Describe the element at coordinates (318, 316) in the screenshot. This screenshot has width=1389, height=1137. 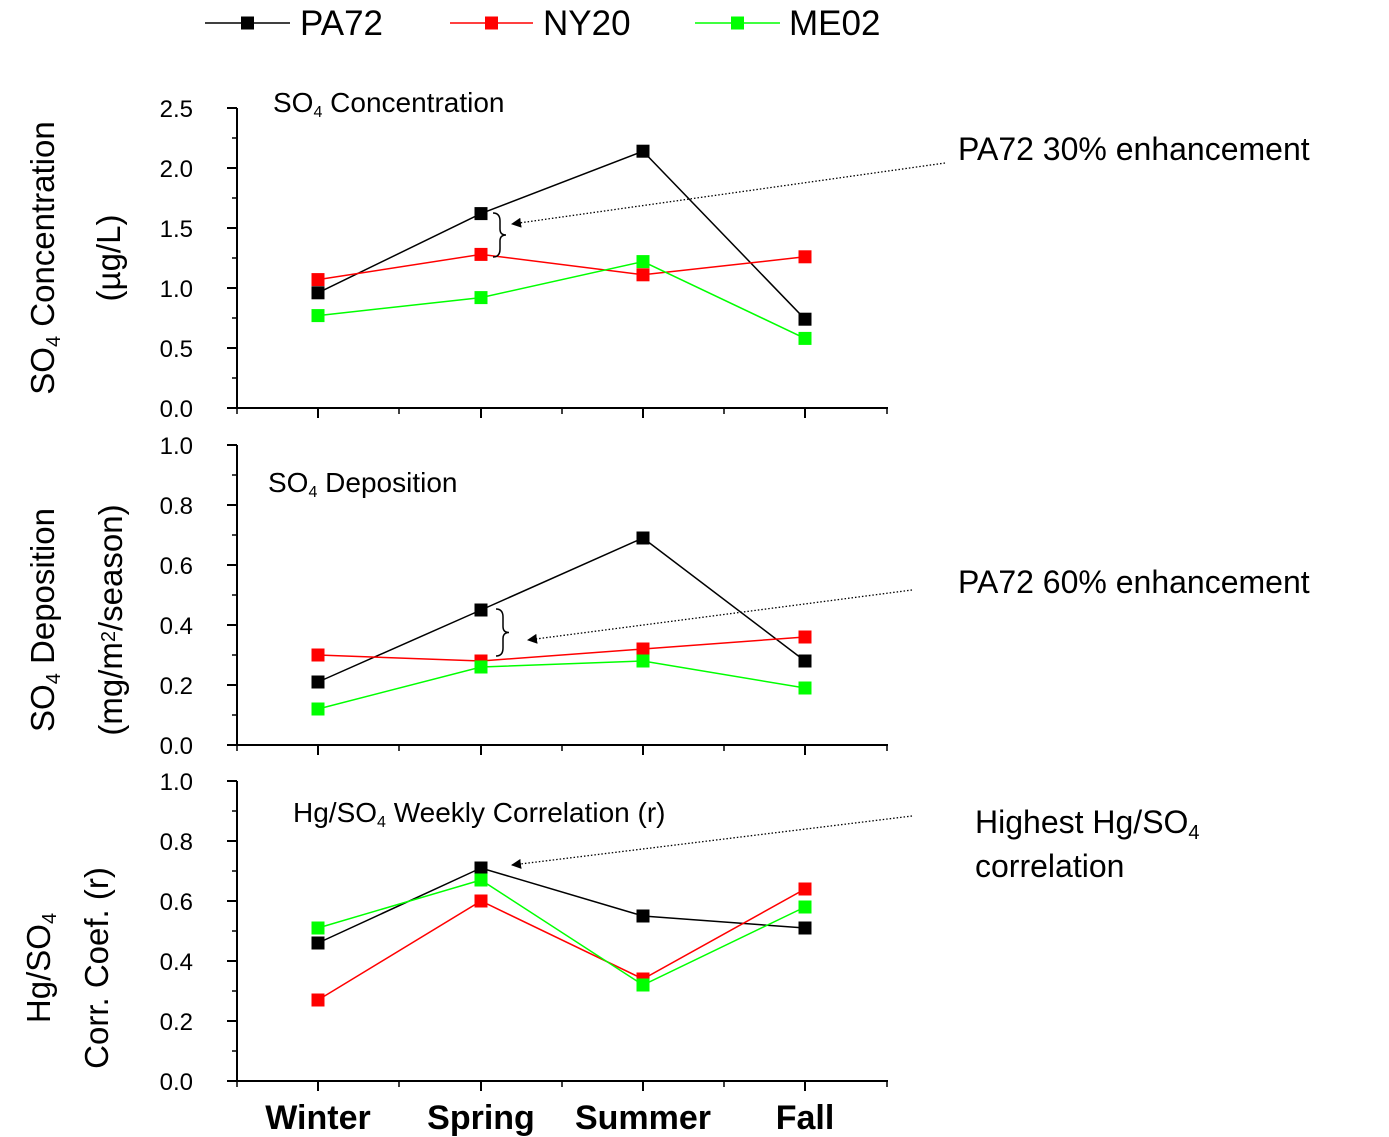
I see `data-point-me02-winter` at that location.